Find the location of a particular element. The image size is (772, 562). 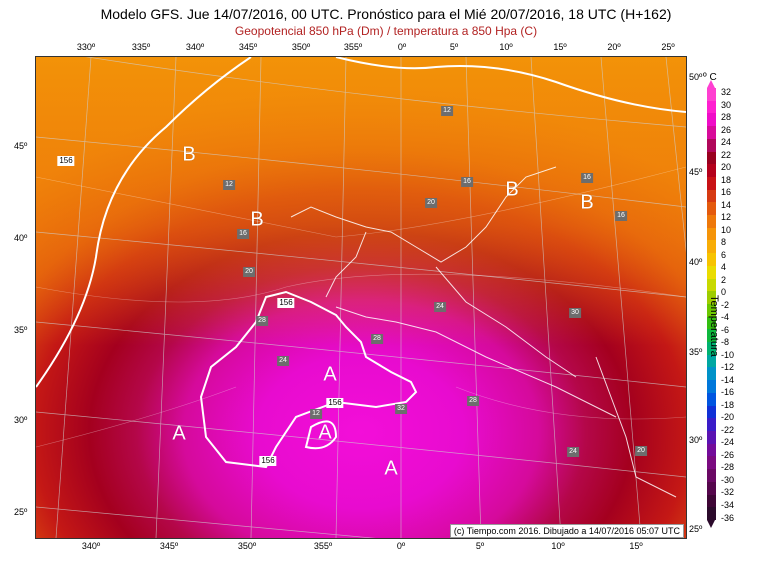

colorbar-tick-label: -18 is located at coordinates (728, 404).